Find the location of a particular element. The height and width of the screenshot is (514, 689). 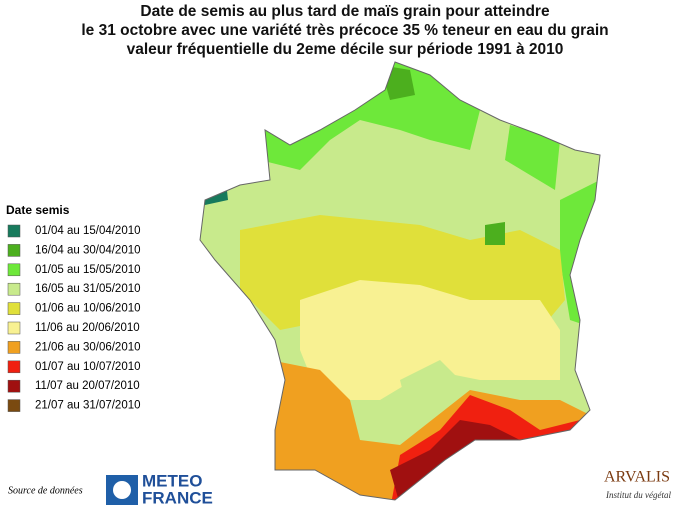

logo-text: METEO is located at coordinates (172, 480).